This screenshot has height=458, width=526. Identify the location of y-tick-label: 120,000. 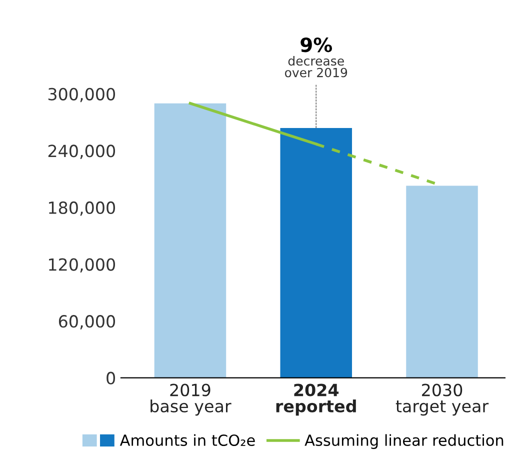
(82, 265).